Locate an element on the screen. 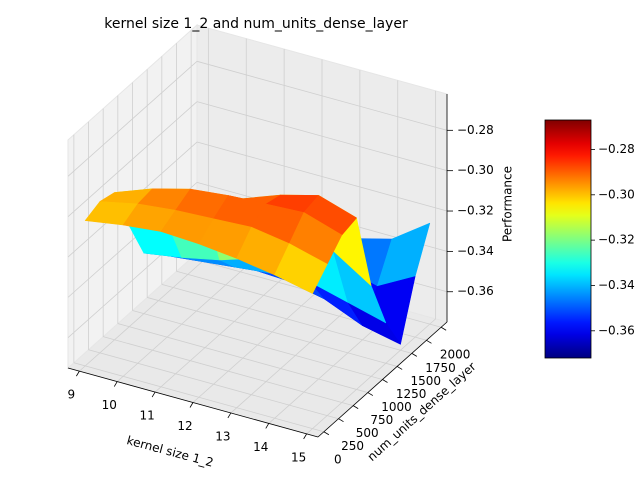 The width and height of the screenshot is (640, 480). x-tick-label: 11 is located at coordinates (146, 416).